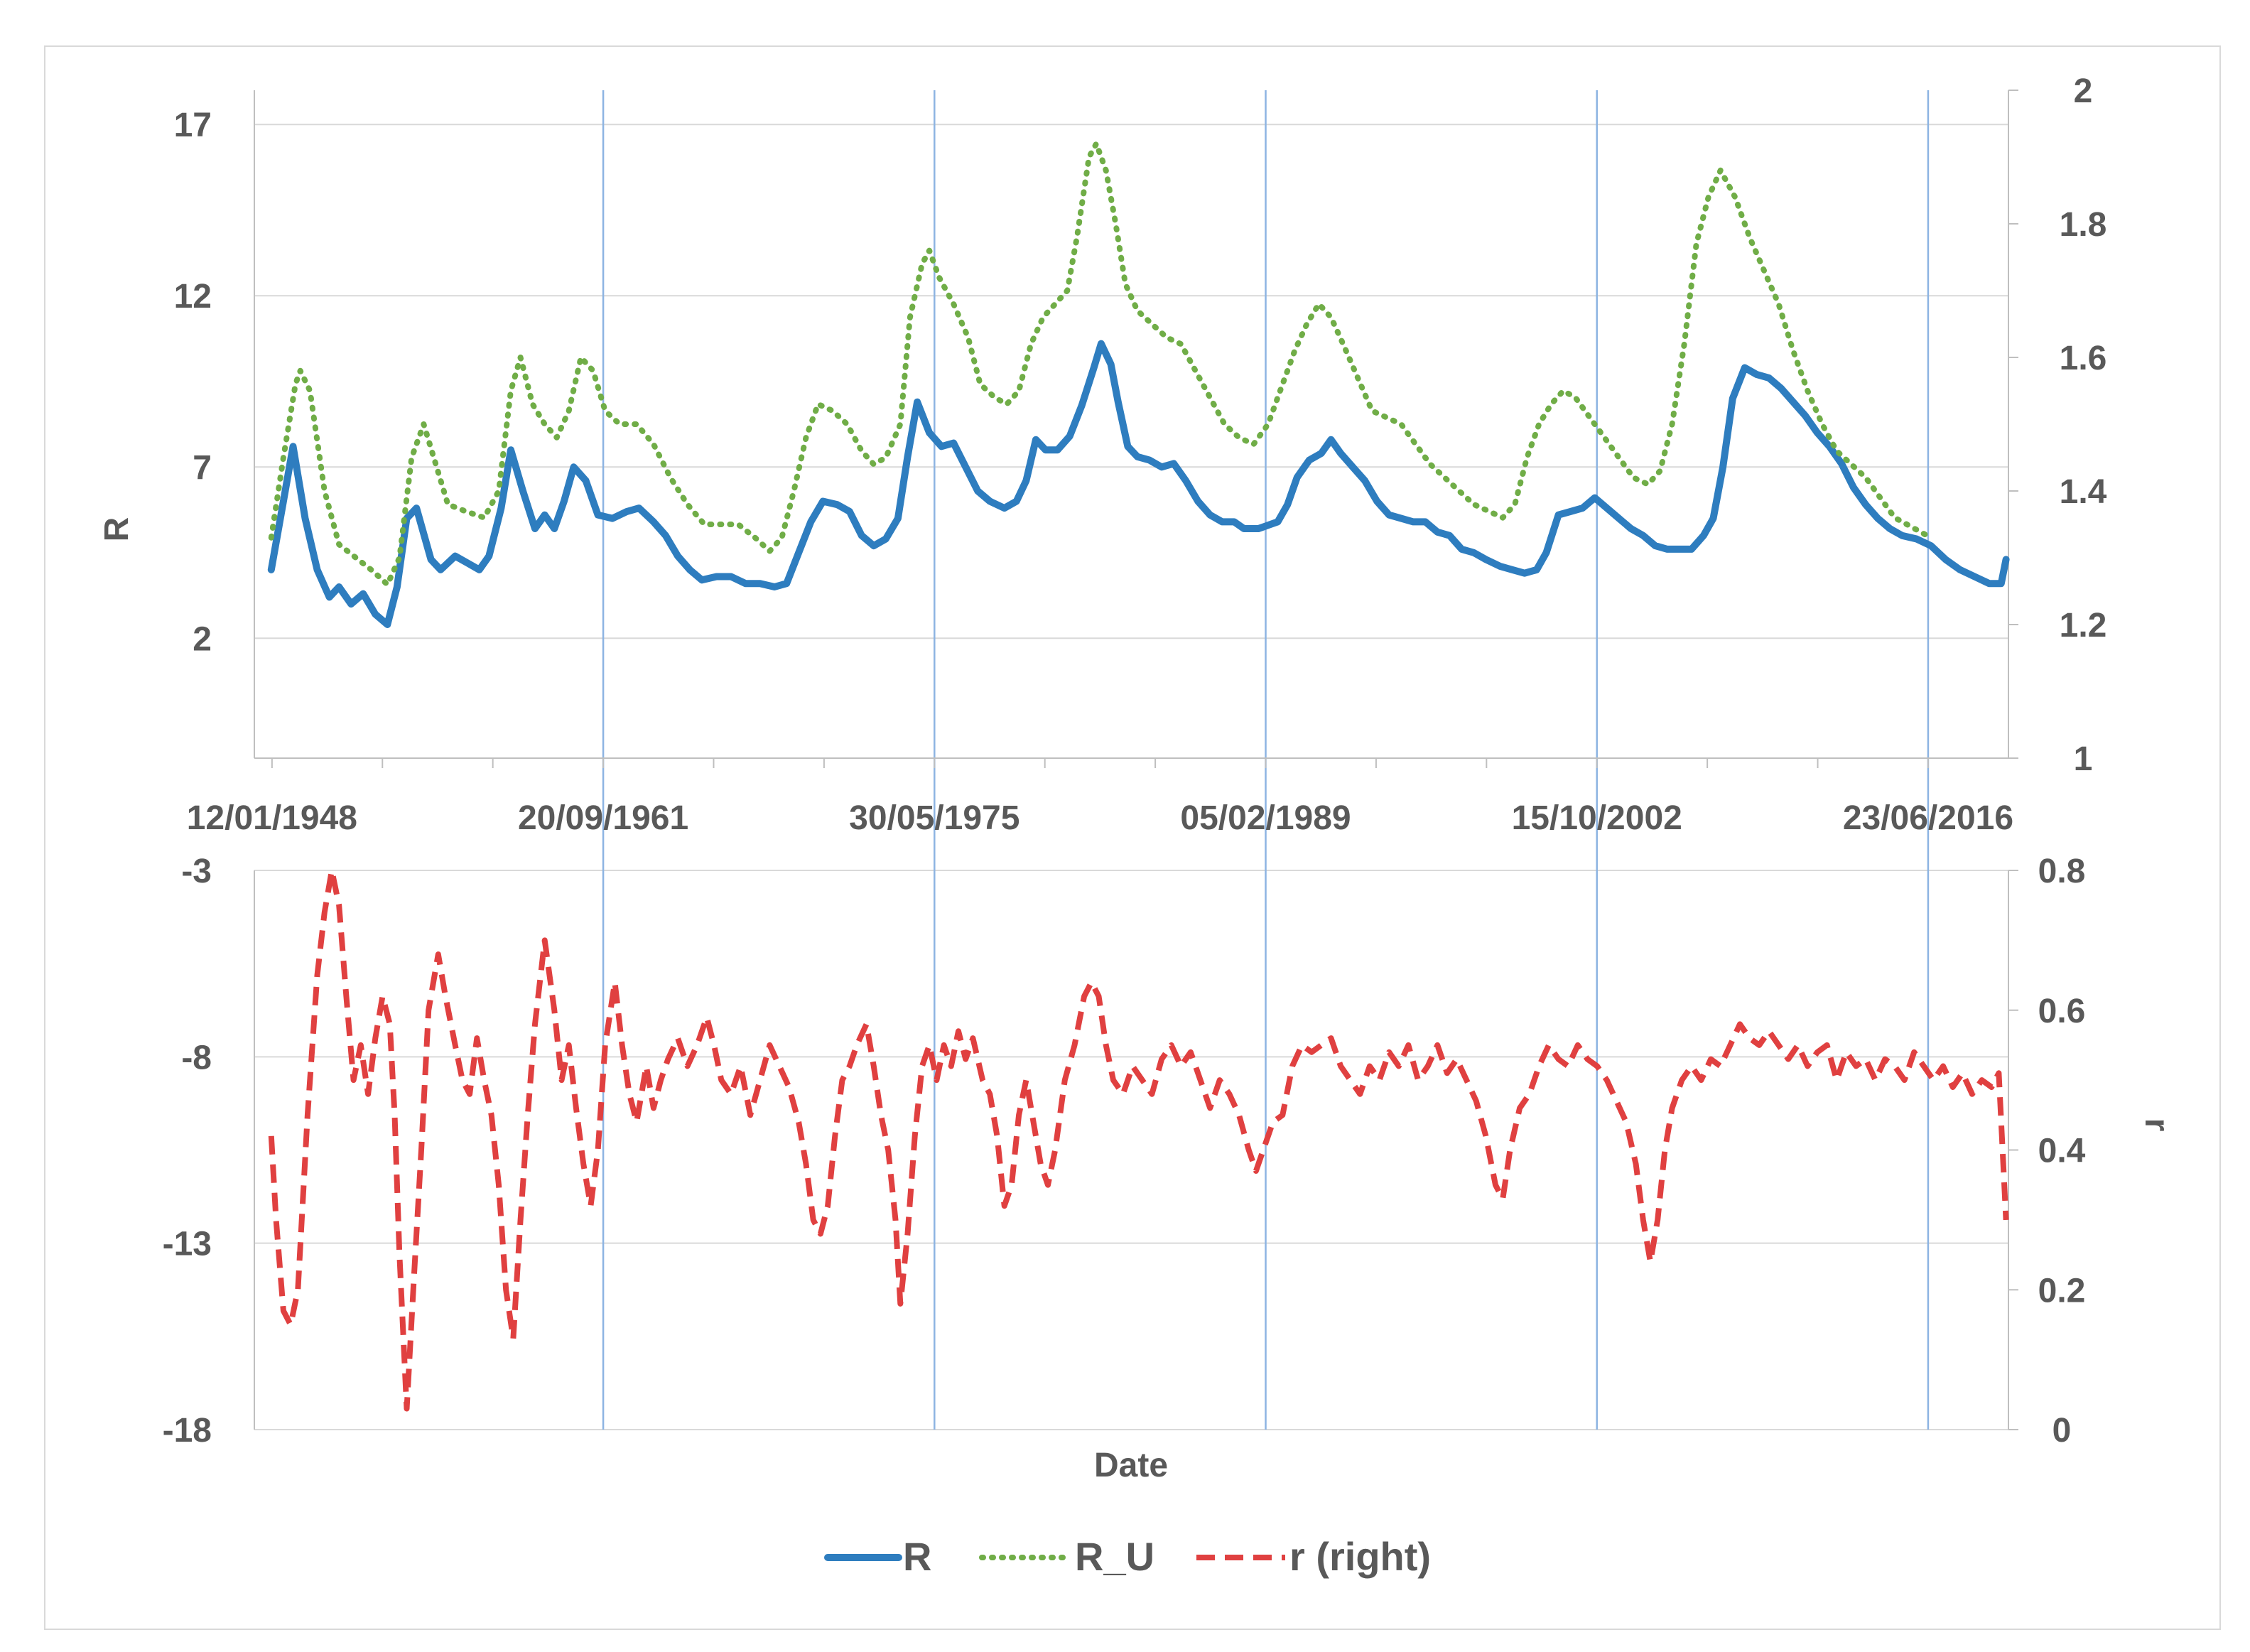  Describe the element at coordinates (187, 1245) in the screenshot. I see `bottom-left-tick-label: -13` at that location.